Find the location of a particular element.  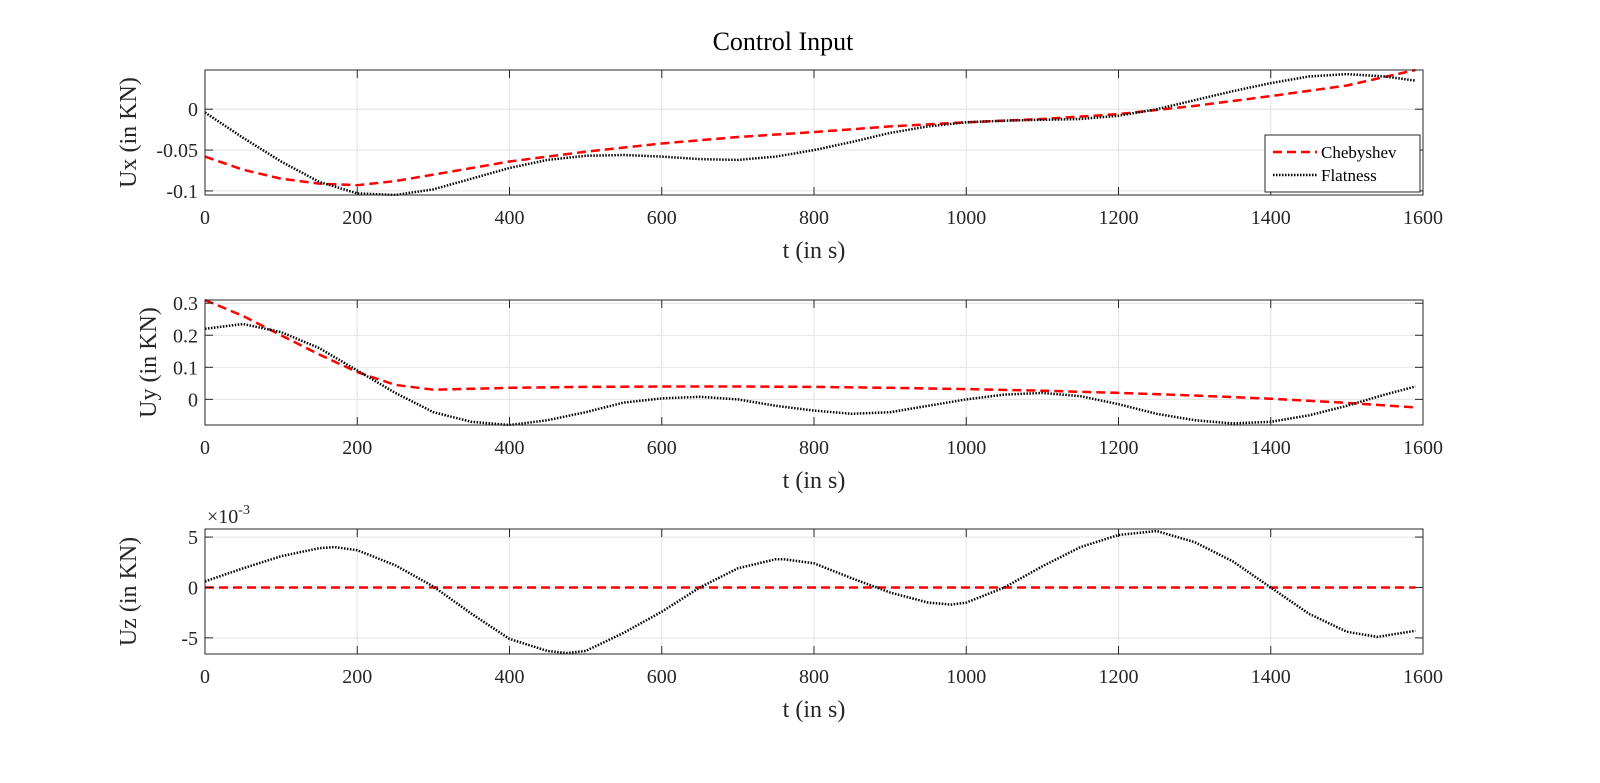

y-tick-label: 5 is located at coordinates (193, 538).